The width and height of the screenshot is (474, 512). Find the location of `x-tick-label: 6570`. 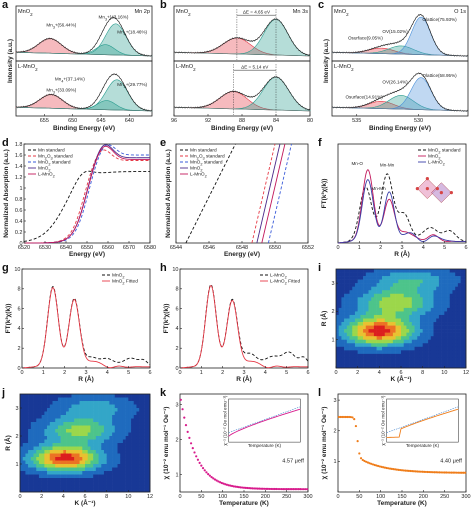

x-tick-label: 6570 is located at coordinates (129, 248).